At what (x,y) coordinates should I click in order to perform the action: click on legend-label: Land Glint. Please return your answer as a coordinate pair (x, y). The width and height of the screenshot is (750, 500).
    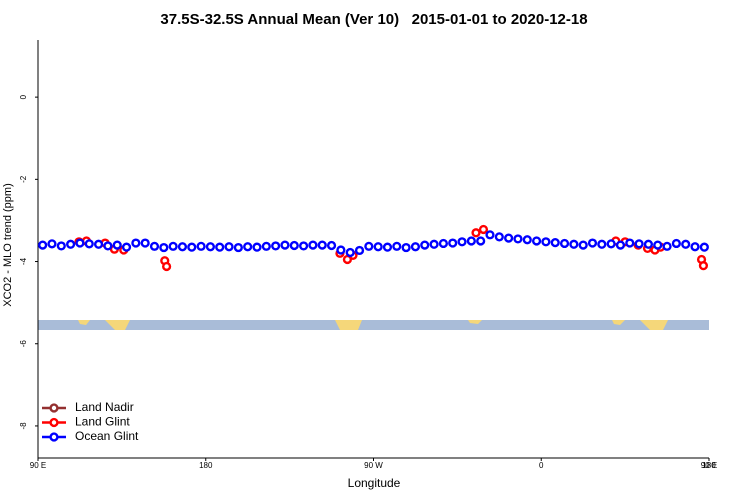
    Looking at the image, I should click on (102, 422).